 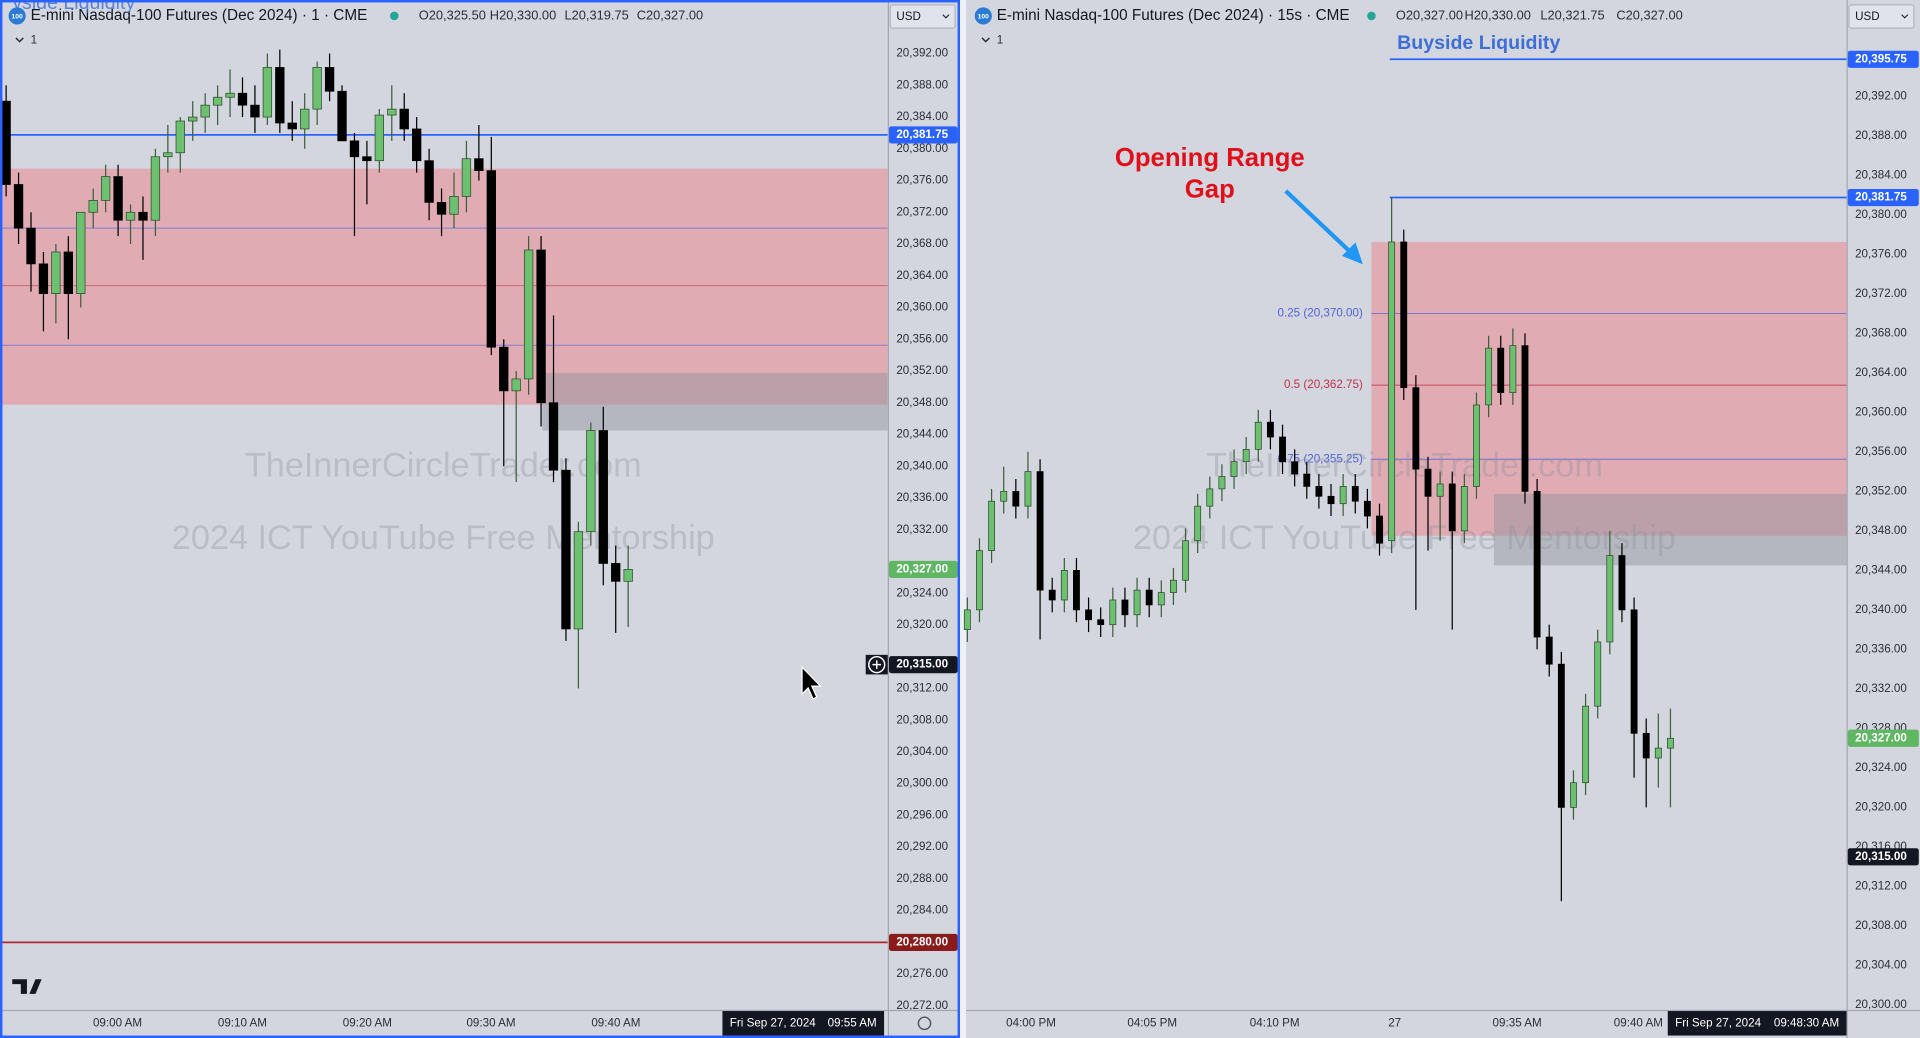 I want to click on crosshair-plus-icon, so click(x=877, y=664).